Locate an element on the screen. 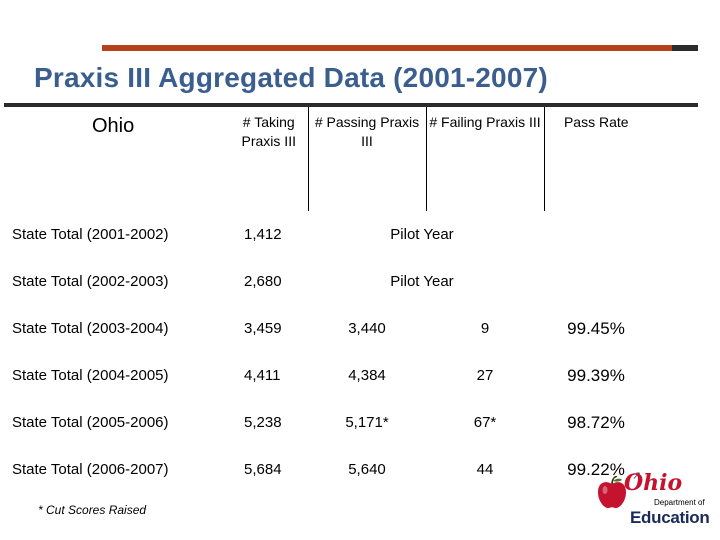 The height and width of the screenshot is (540, 720). accent-bar-top is located at coordinates (387, 48).